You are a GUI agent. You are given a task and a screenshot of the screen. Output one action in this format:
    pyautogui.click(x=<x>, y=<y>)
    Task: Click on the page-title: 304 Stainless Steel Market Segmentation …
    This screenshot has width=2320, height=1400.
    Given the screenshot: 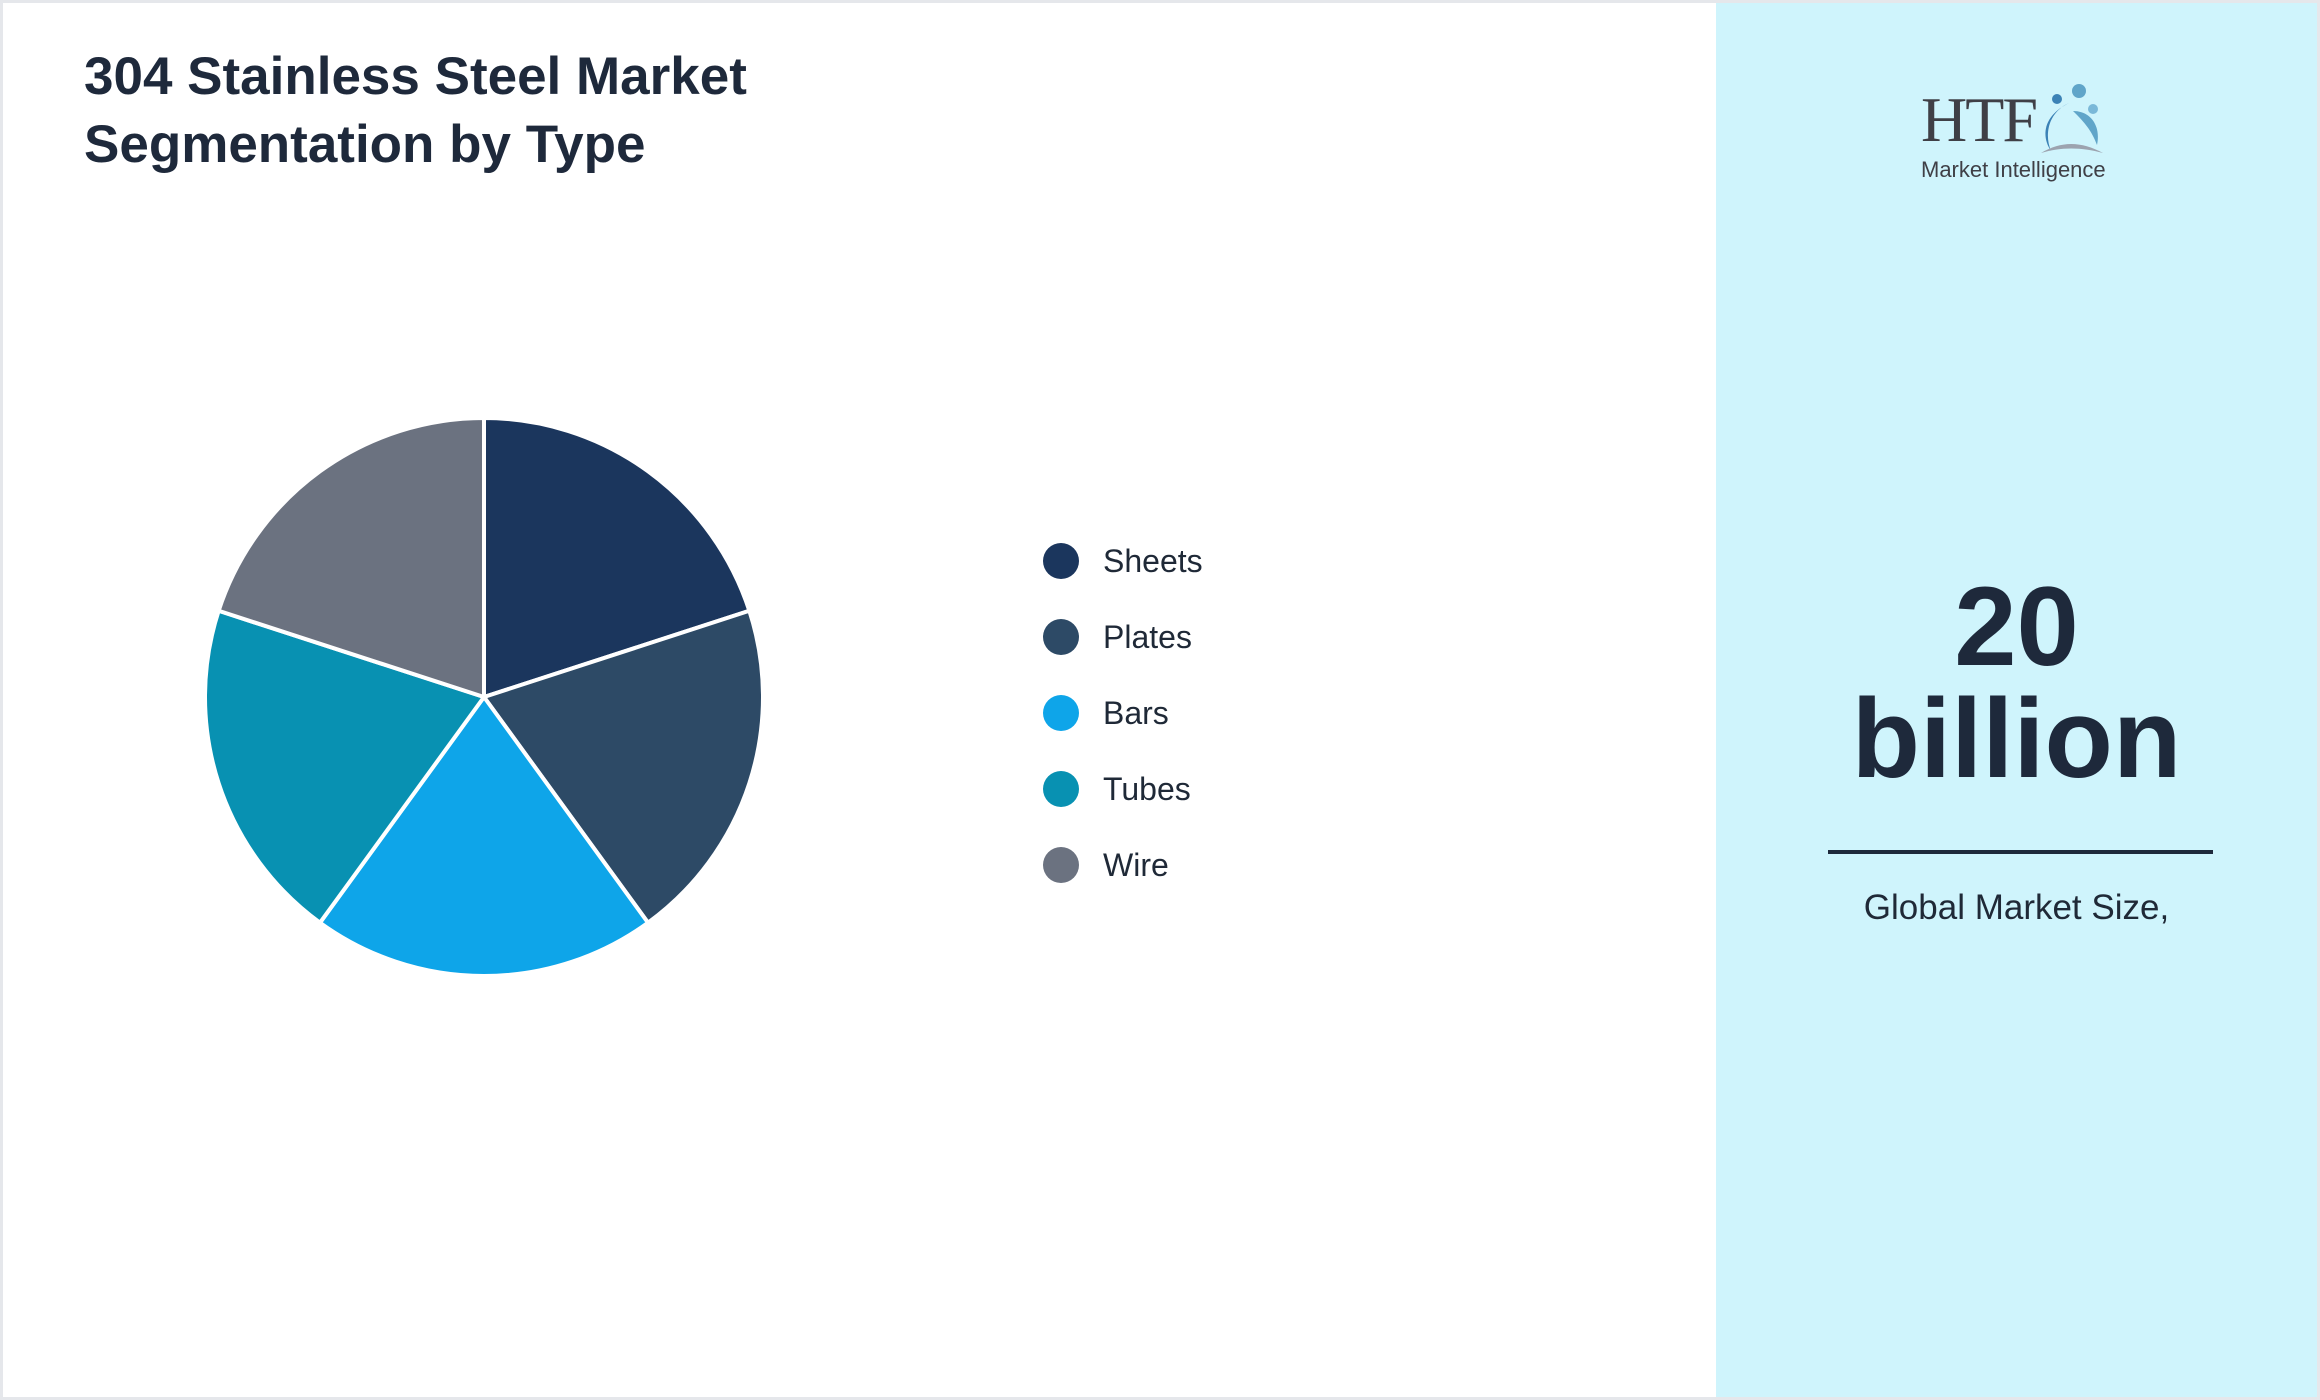 What is the action you would take?
    pyautogui.click(x=534, y=111)
    